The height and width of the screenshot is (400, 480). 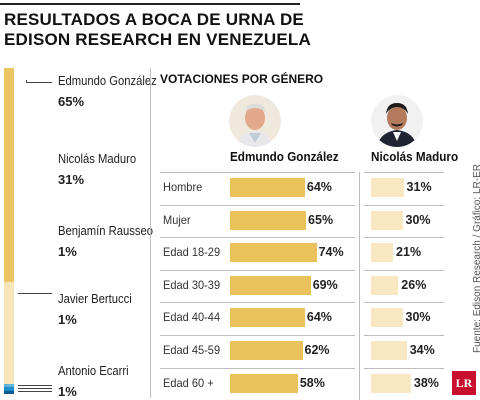 What do you see at coordinates (422, 350) in the screenshot?
I see `value-label-maduro: 34%` at bounding box center [422, 350].